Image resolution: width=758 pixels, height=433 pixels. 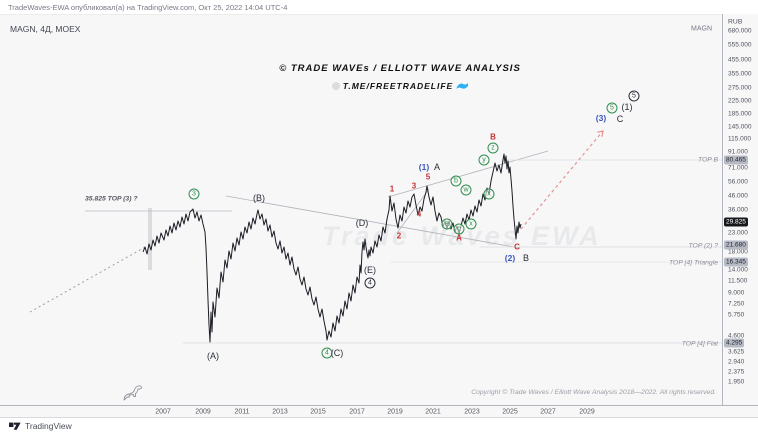 I want to click on tradingview-logo-icon, so click(x=15, y=426).